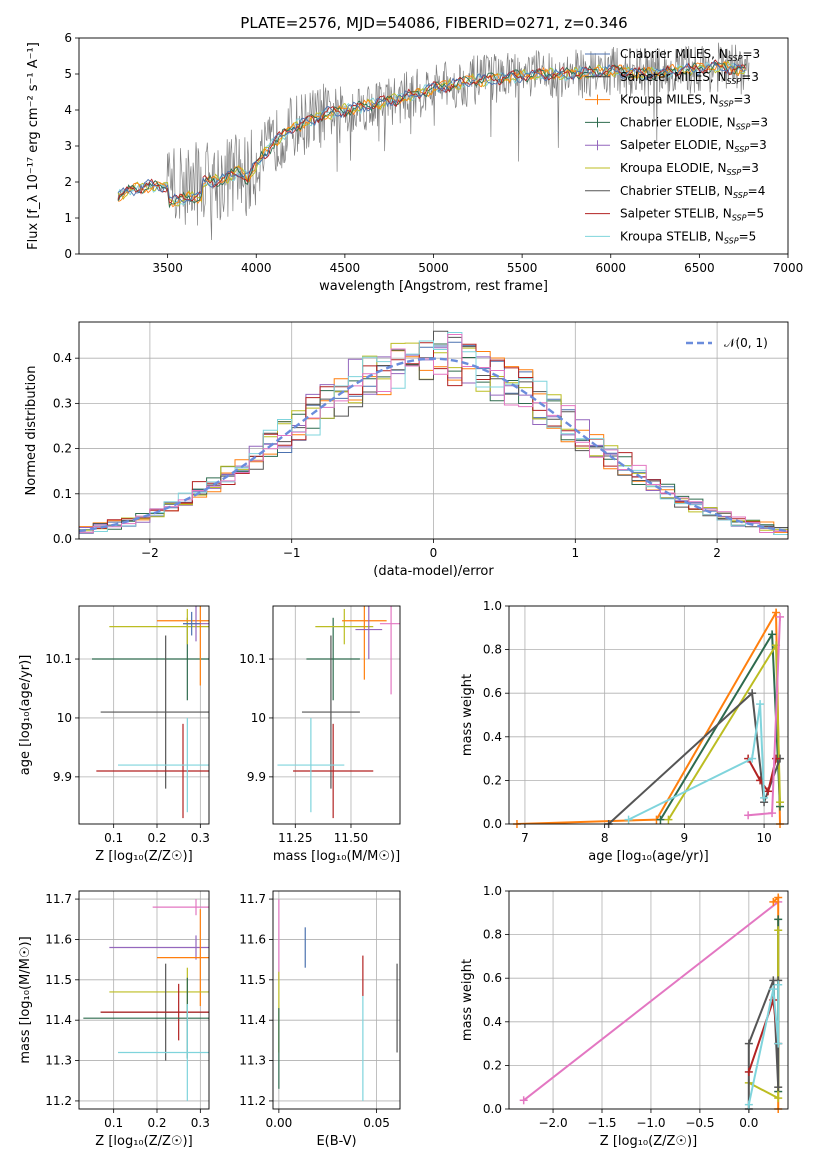 The width and height of the screenshot is (819, 1170). I want to click on x-tick-label: 2, so click(717, 553).